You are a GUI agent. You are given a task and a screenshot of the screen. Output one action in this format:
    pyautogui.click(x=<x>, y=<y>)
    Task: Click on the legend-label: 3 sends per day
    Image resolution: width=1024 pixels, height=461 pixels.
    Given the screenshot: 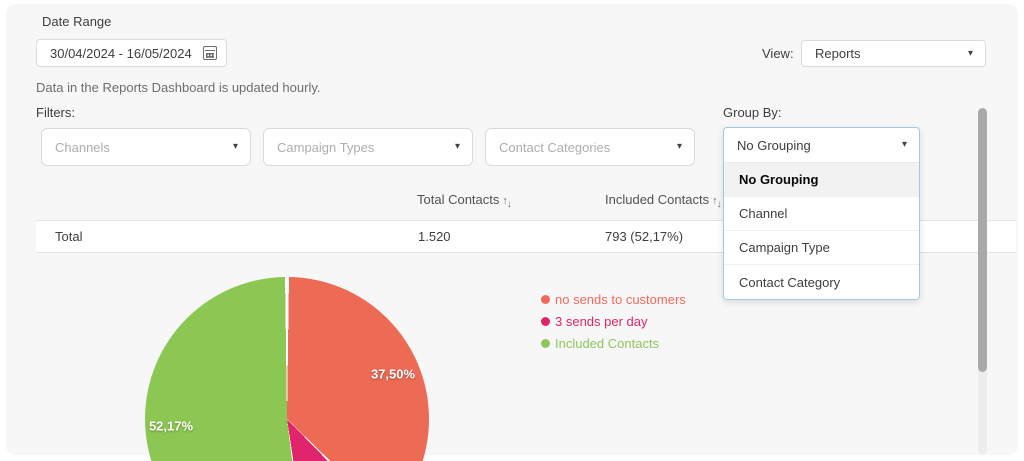 What is the action you would take?
    pyautogui.click(x=601, y=321)
    